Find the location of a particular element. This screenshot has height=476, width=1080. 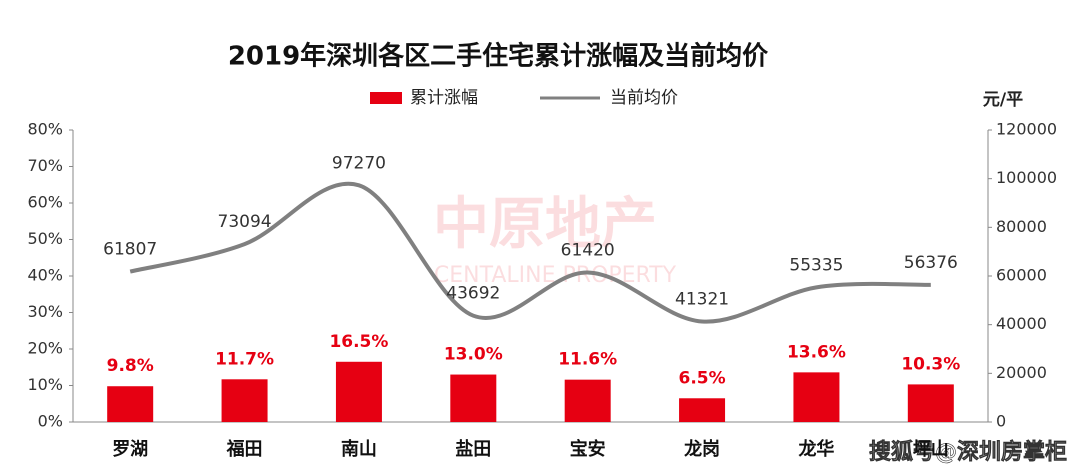

y-tick-label: 0% is located at coordinates (50, 421).